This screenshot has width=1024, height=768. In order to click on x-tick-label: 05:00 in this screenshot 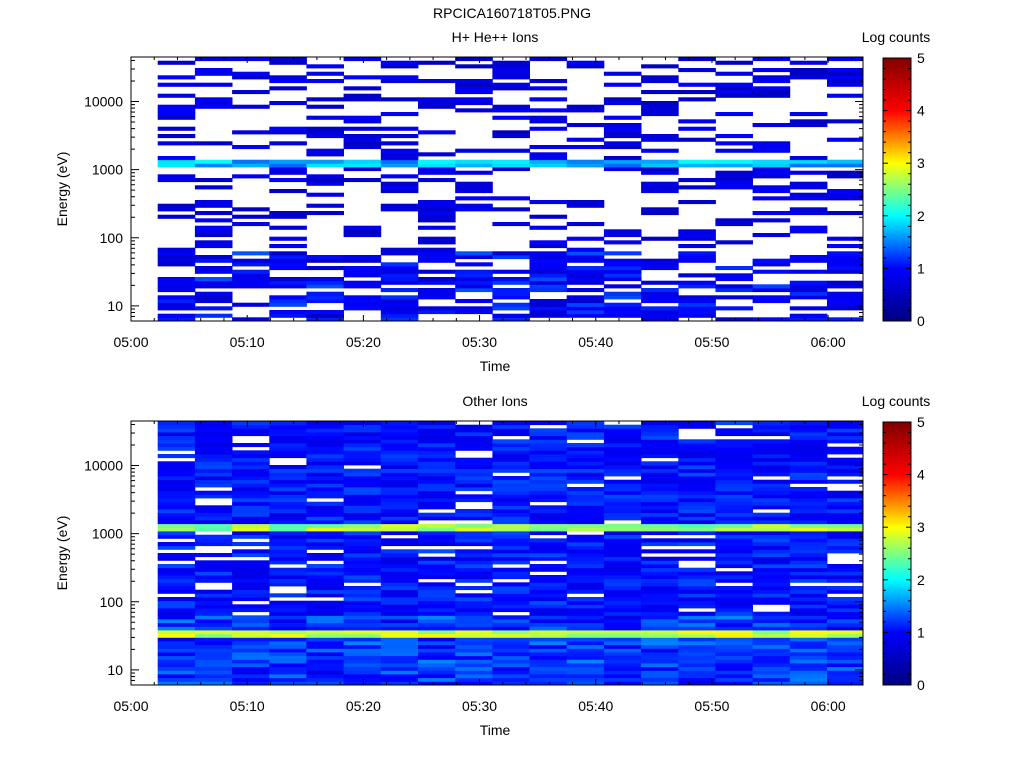, I will do `click(130, 342)`.